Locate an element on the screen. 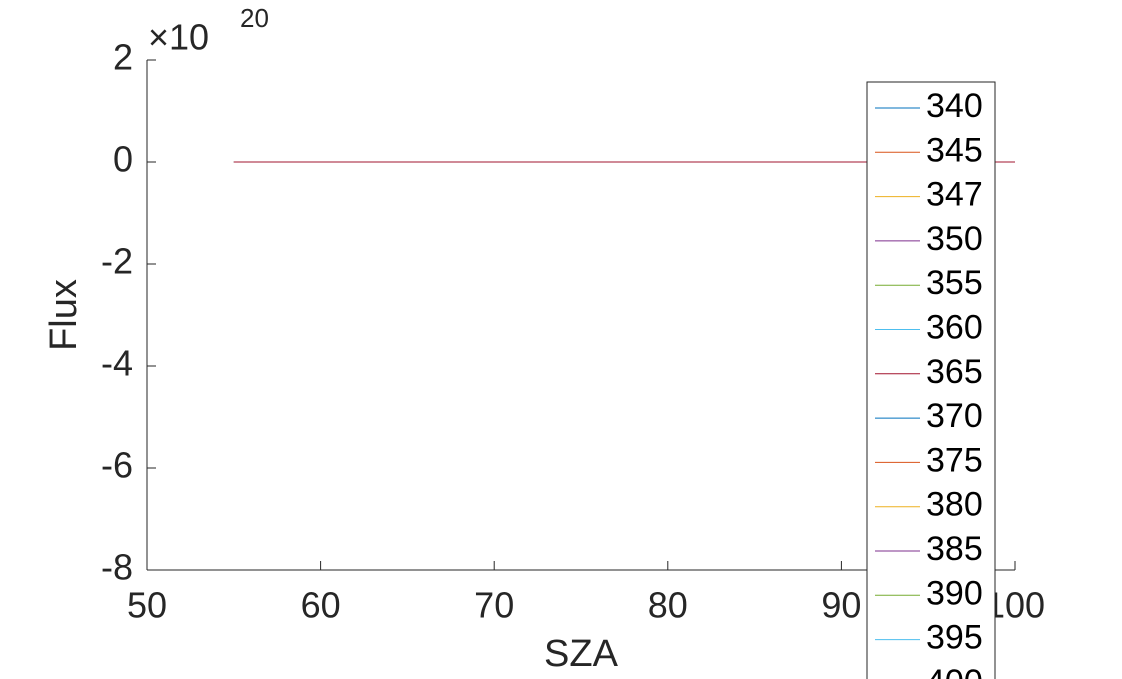 The image size is (1122, 679). y-tick-label: 0 is located at coordinates (123, 159).